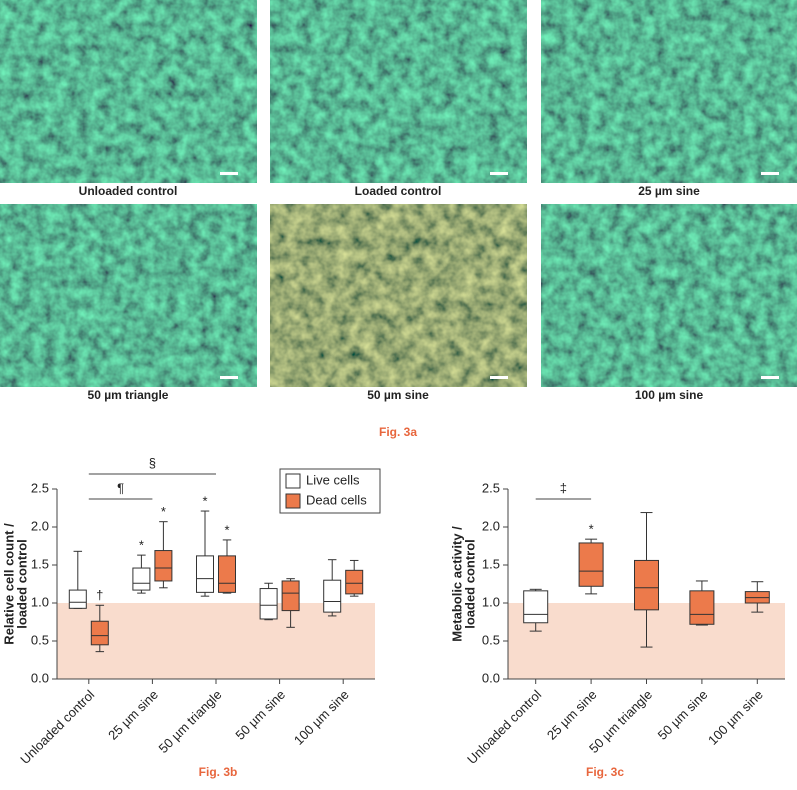 Image resolution: width=797 pixels, height=790 pixels. Describe the element at coordinates (398, 432) in the screenshot. I see `figure-caption: Fig. 3a` at that location.